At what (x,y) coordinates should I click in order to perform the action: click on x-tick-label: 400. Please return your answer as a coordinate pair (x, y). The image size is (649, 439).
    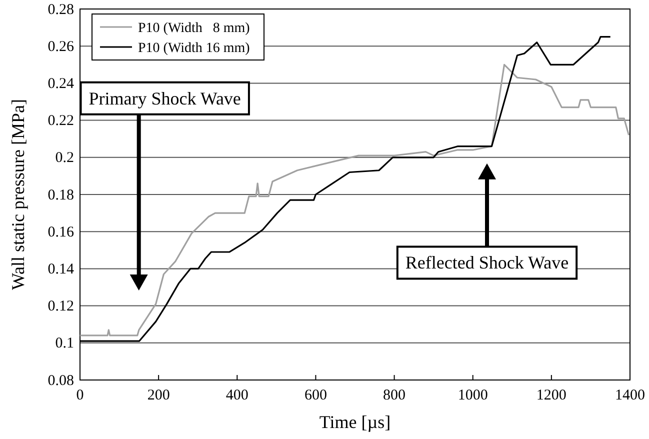
    Looking at the image, I should click on (237, 396).